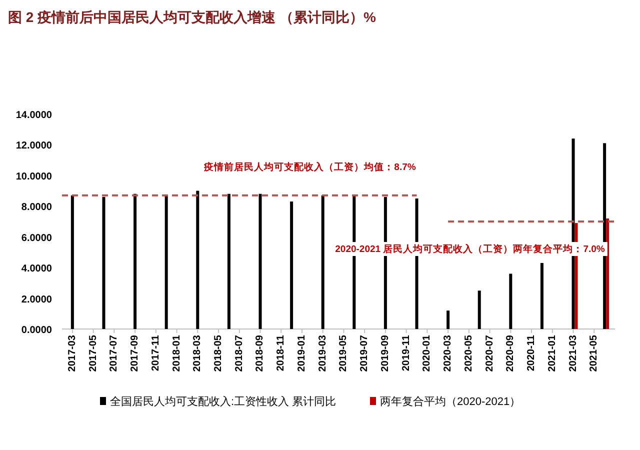 The image size is (640, 450). I want to click on x-tick-label: 2017-09, so click(135, 353).